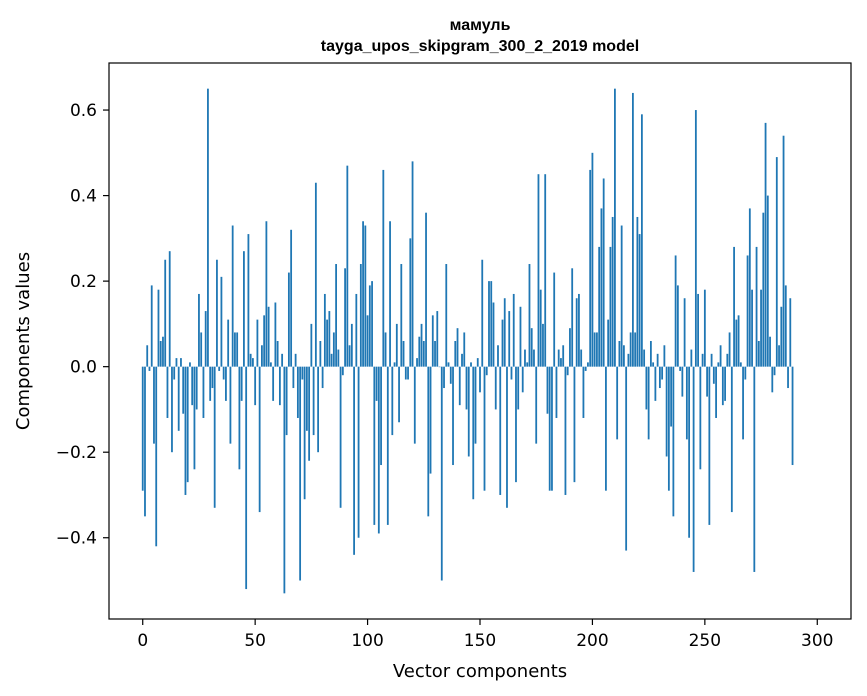  What do you see at coordinates (480, 25) in the screenshot?
I see `chart-title: мамуль` at bounding box center [480, 25].